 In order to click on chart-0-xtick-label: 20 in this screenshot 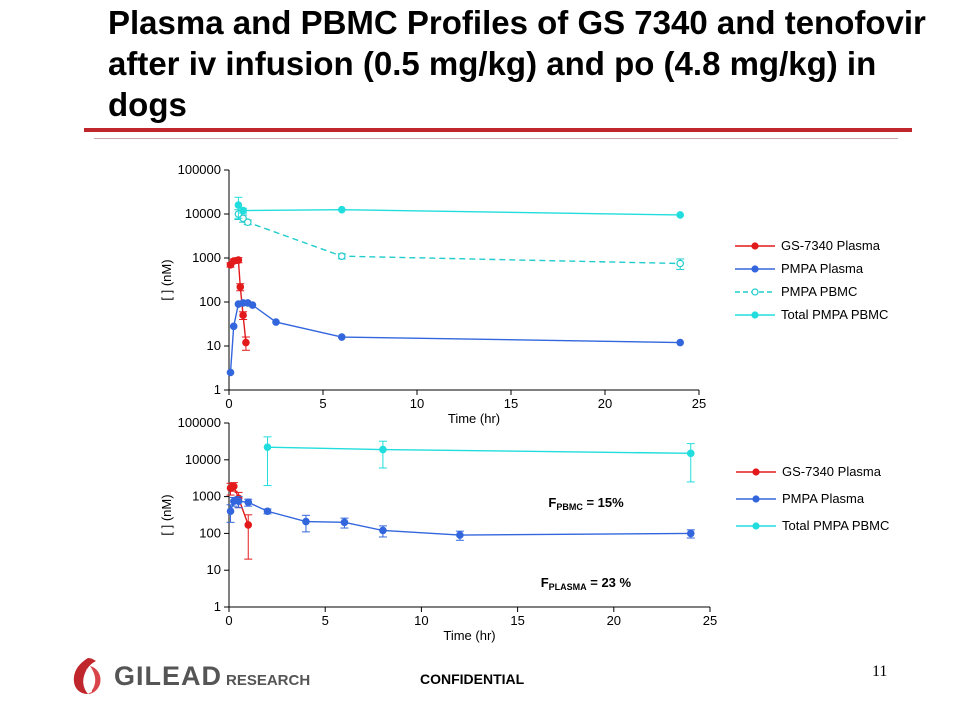, I will do `click(605, 403)`.